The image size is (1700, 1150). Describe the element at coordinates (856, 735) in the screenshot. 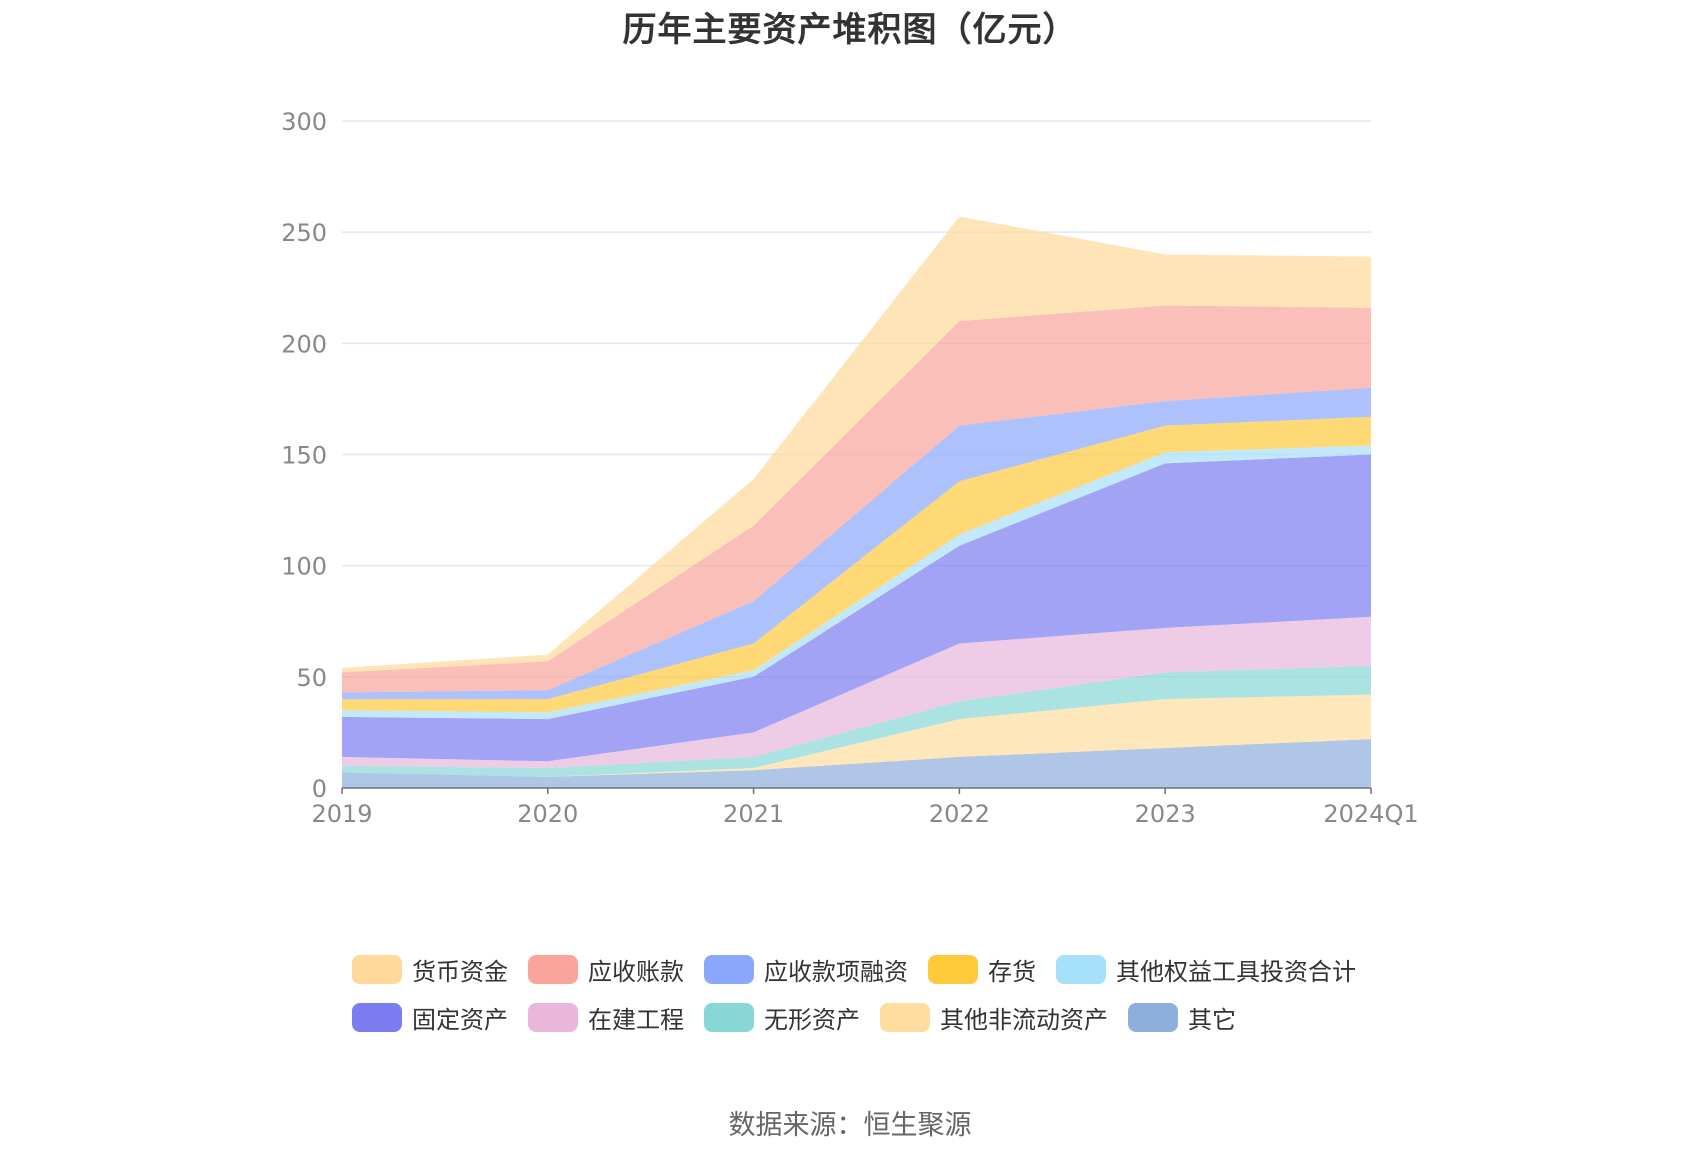

I see `area-其他非流动资产` at that location.